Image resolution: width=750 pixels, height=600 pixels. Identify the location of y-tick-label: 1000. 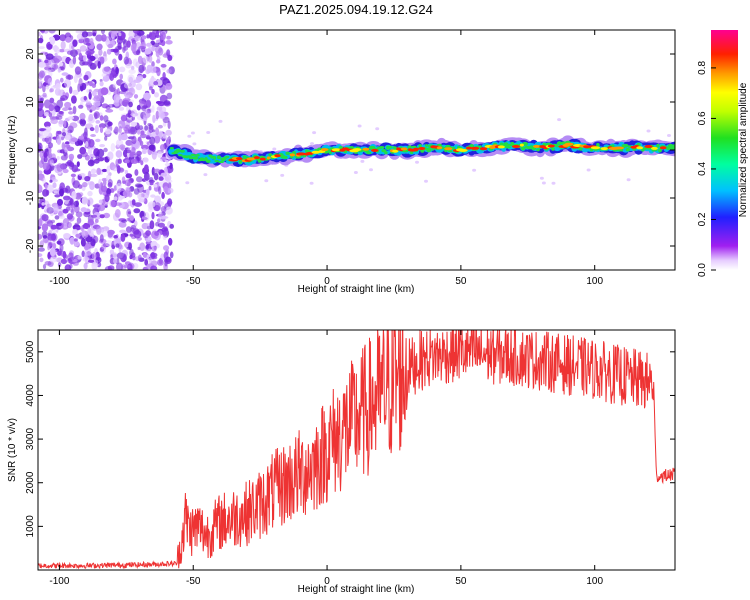
(30, 526).